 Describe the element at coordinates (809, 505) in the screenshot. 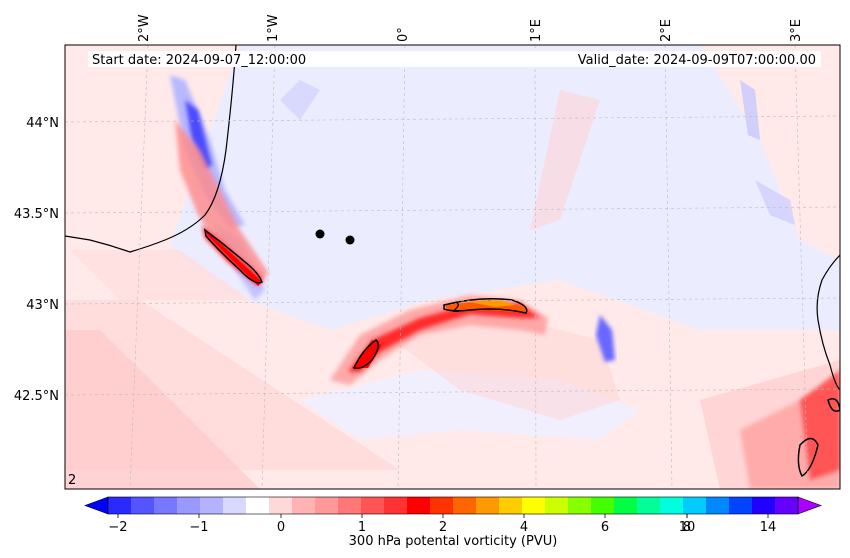

I see `colorbar-extend-max` at that location.